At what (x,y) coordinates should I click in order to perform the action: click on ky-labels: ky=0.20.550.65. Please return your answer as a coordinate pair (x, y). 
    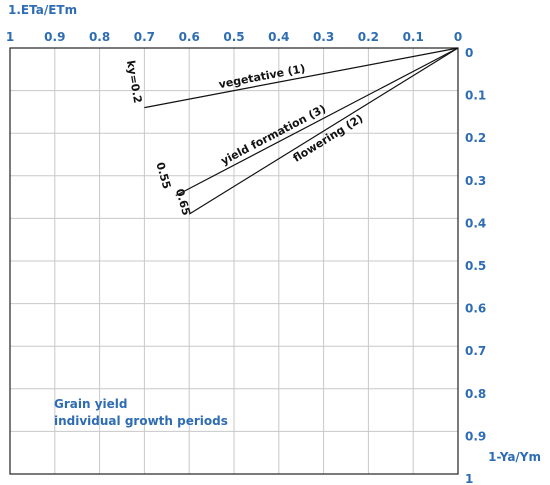
    Looking at the image, I should click on (158, 138).